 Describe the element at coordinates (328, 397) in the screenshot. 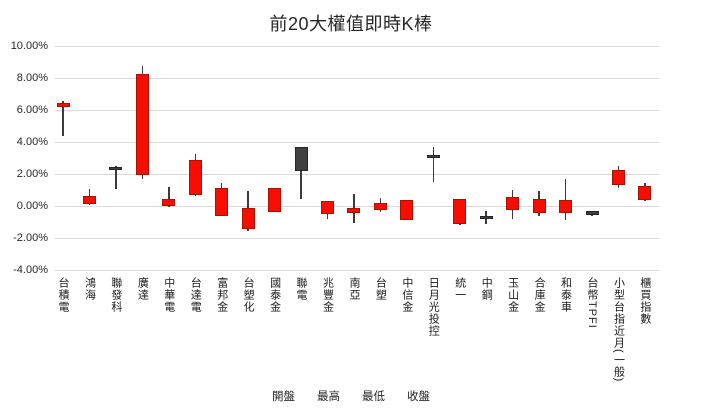

I see `legend-high: 最高` at that location.